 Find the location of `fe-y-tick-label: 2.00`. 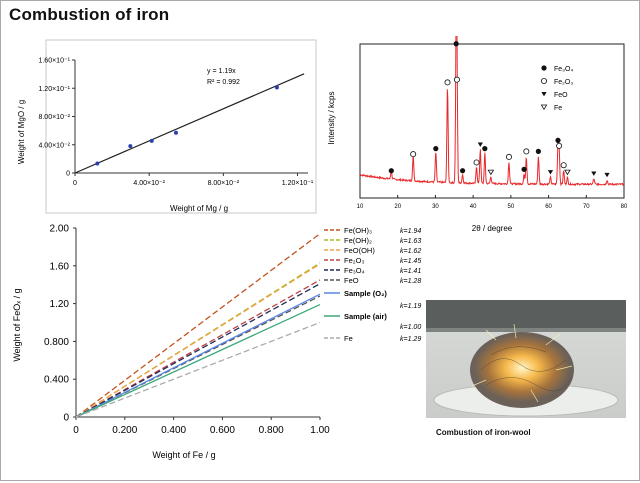

fe-y-tick-label: 2.00 is located at coordinates (60, 229).